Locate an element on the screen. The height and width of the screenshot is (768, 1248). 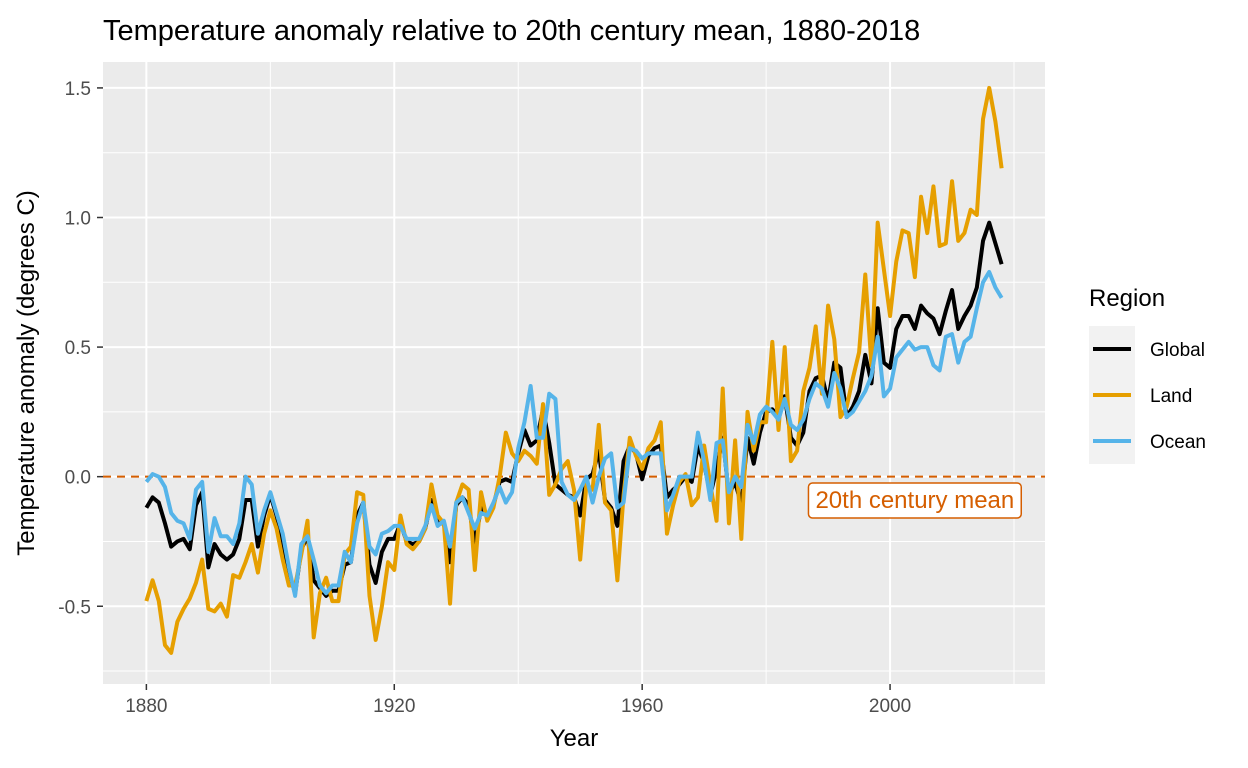
legend-items: Global Land Ocean is located at coordinates (1147, 395).